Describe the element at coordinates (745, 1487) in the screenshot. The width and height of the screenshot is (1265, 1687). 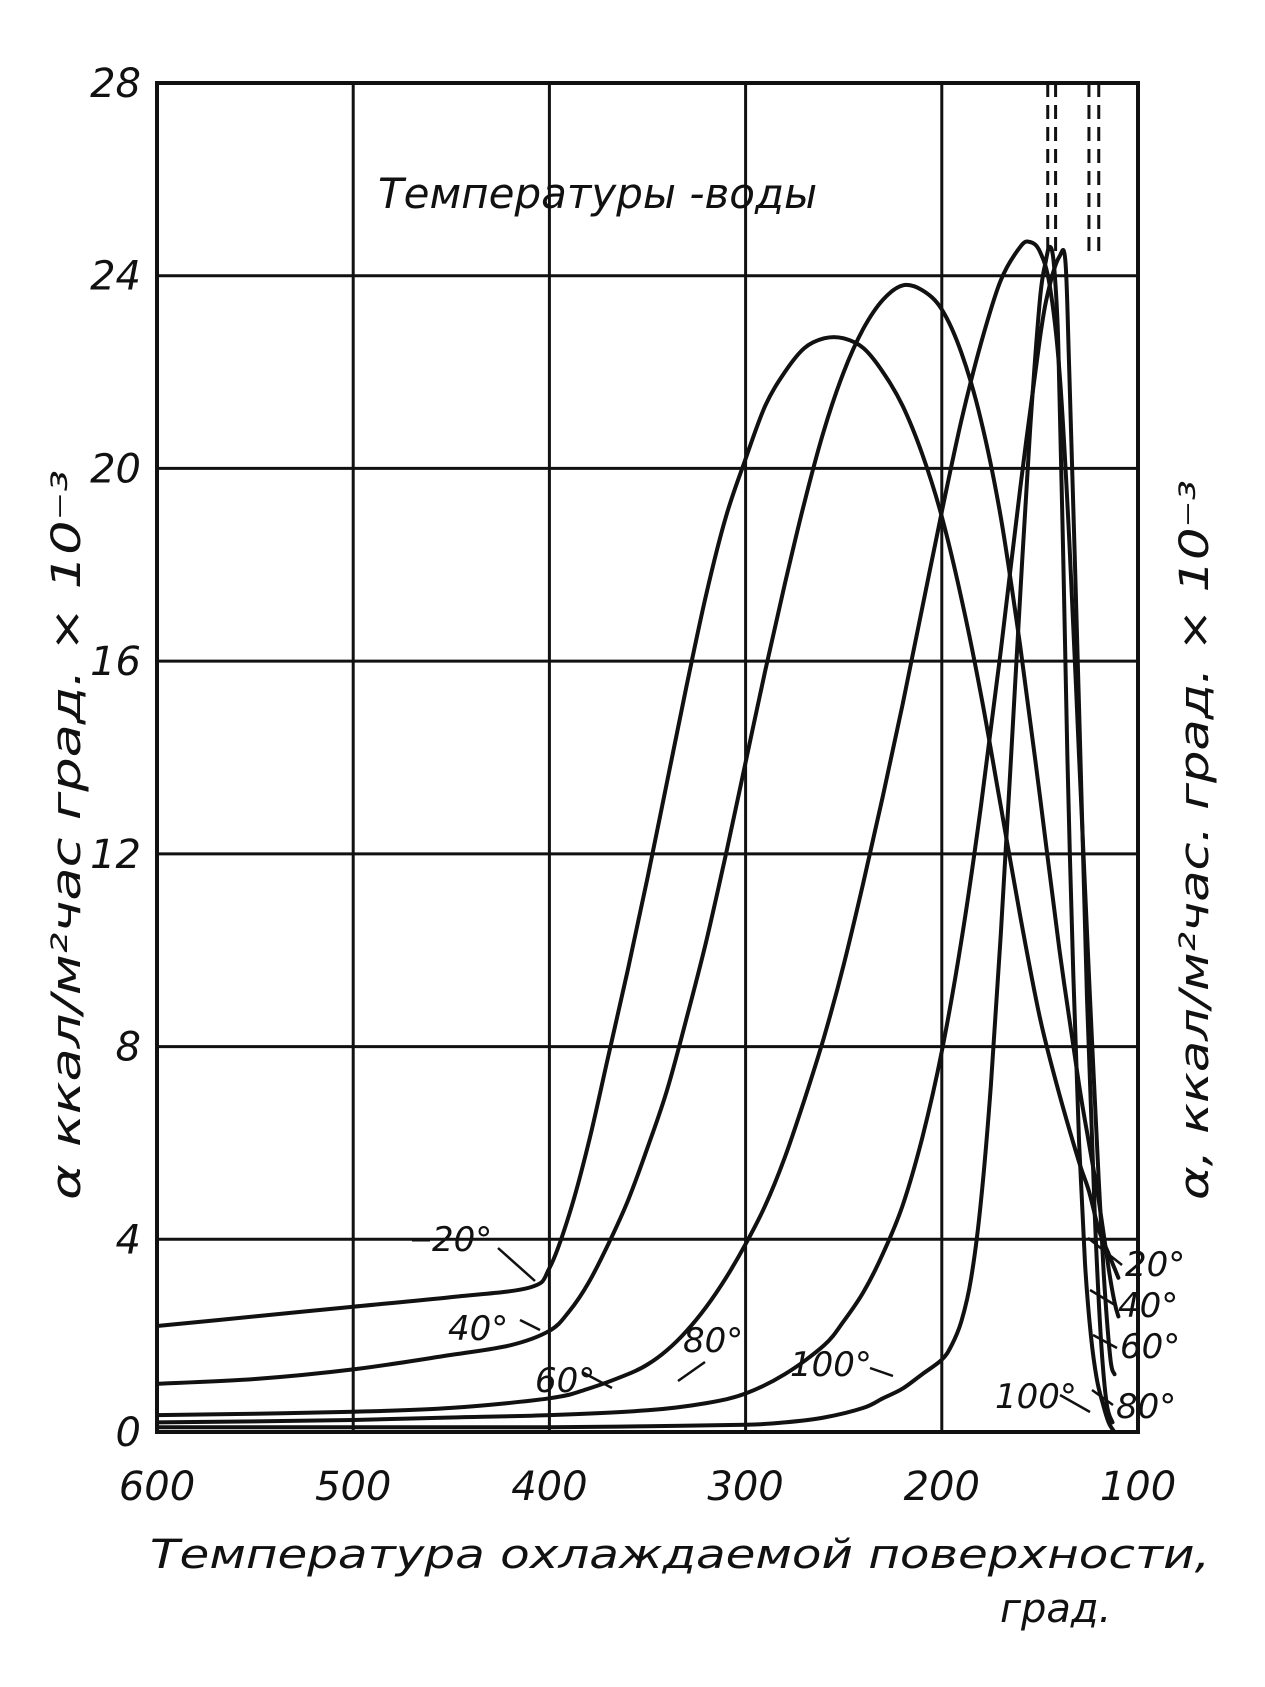
I see `x-tick-label: 300` at that location.